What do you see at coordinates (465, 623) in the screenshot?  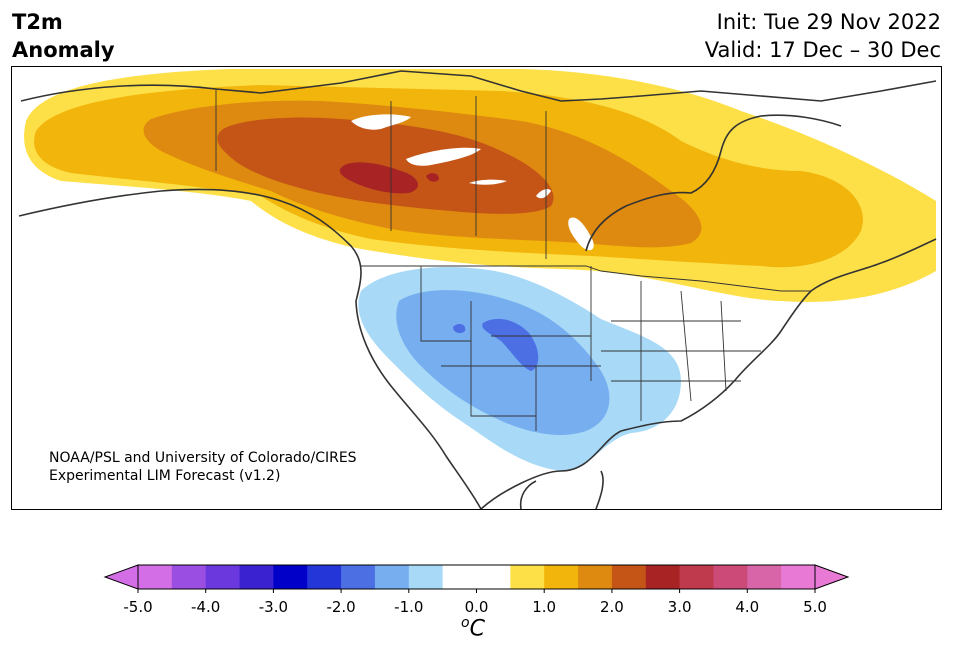 I see `degree-symbol: o` at bounding box center [465, 623].